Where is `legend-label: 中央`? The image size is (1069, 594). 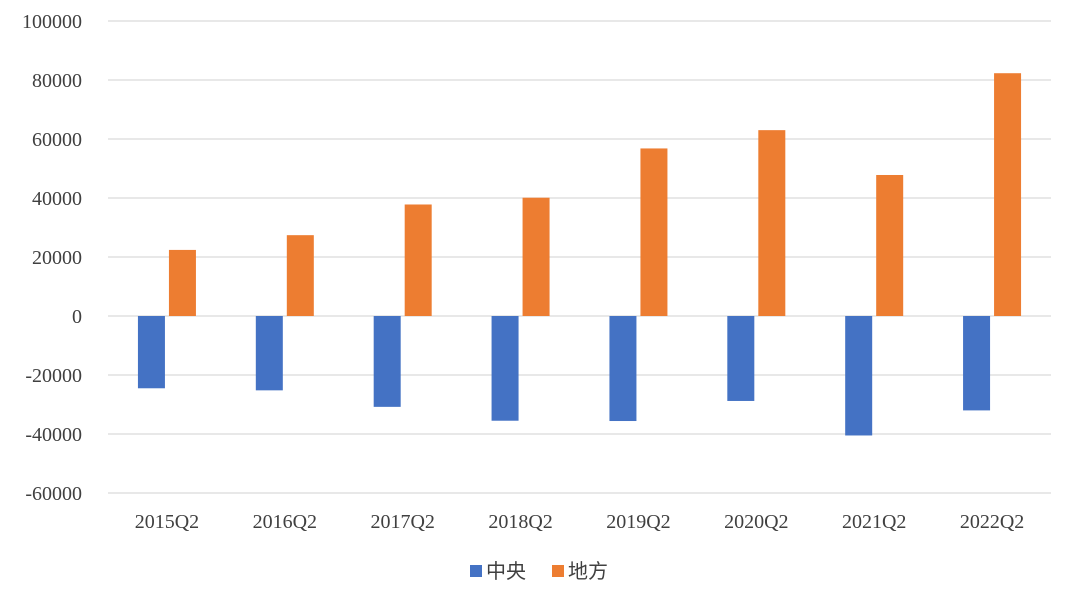 legend-label: 中央 is located at coordinates (506, 571).